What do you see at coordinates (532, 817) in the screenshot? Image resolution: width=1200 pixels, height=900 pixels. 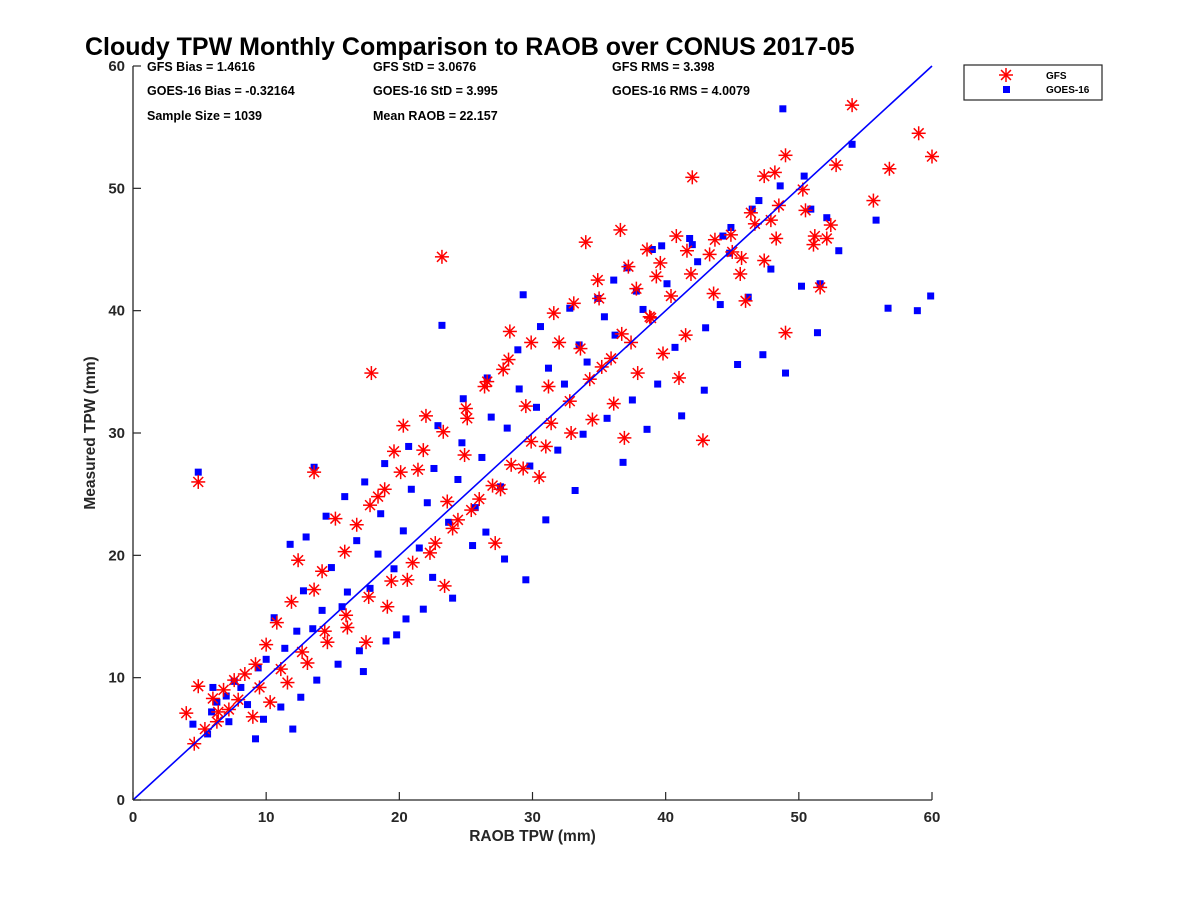 I see `x-tick-label: 30` at bounding box center [532, 817].